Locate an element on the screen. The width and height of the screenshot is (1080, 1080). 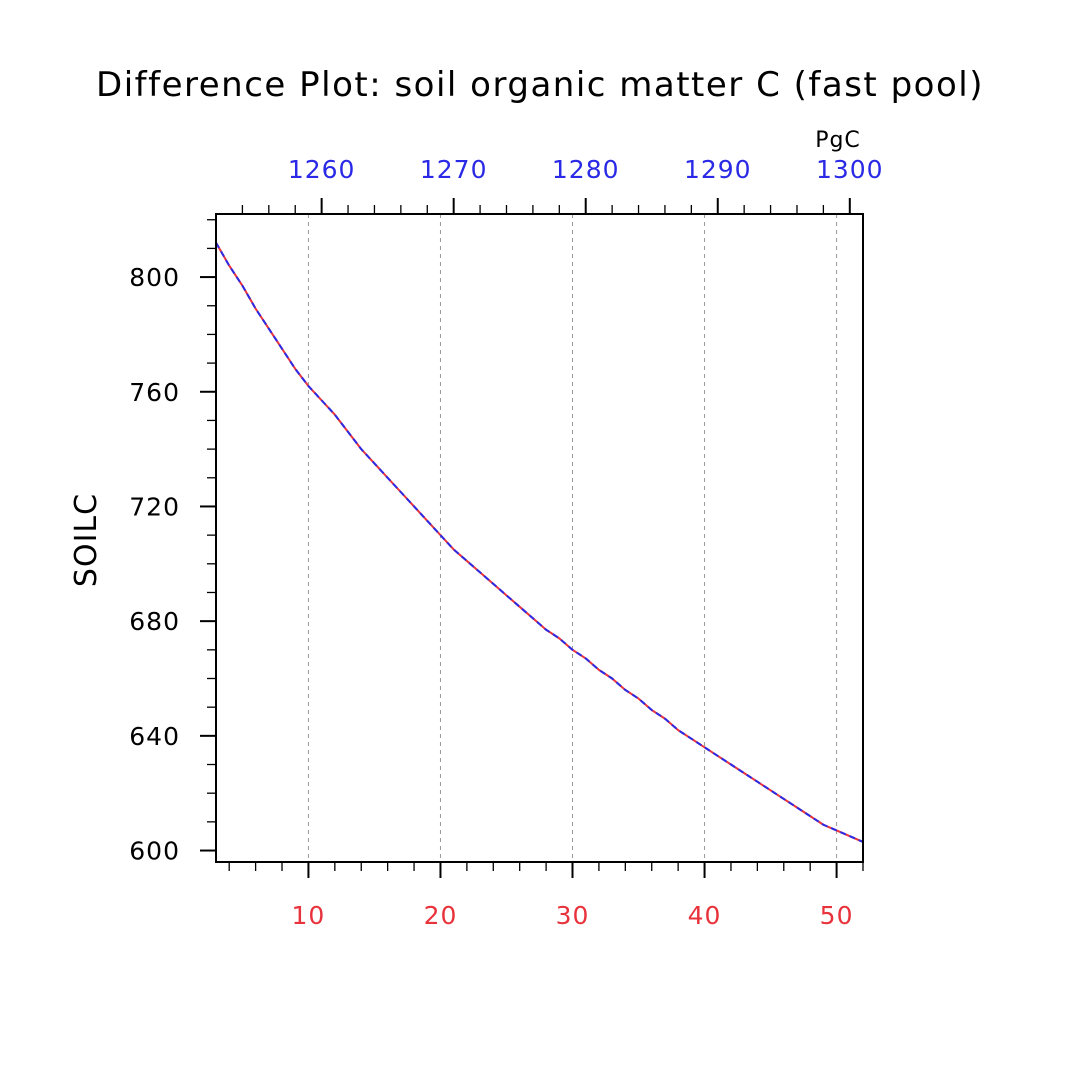
y-tick-label-680: 680 is located at coordinates (154, 621).